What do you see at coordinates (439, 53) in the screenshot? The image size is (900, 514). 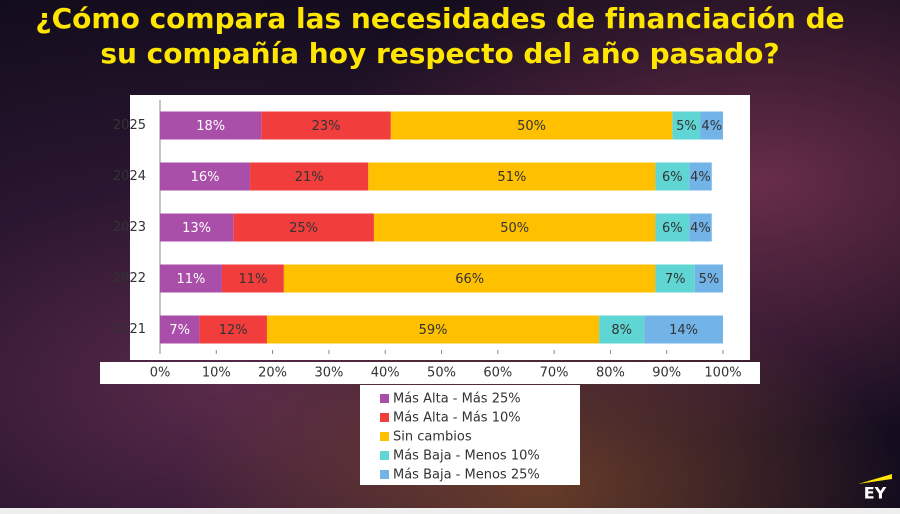 I see `chart-title: su compañía hoy respecto del año pasado?` at bounding box center [439, 53].